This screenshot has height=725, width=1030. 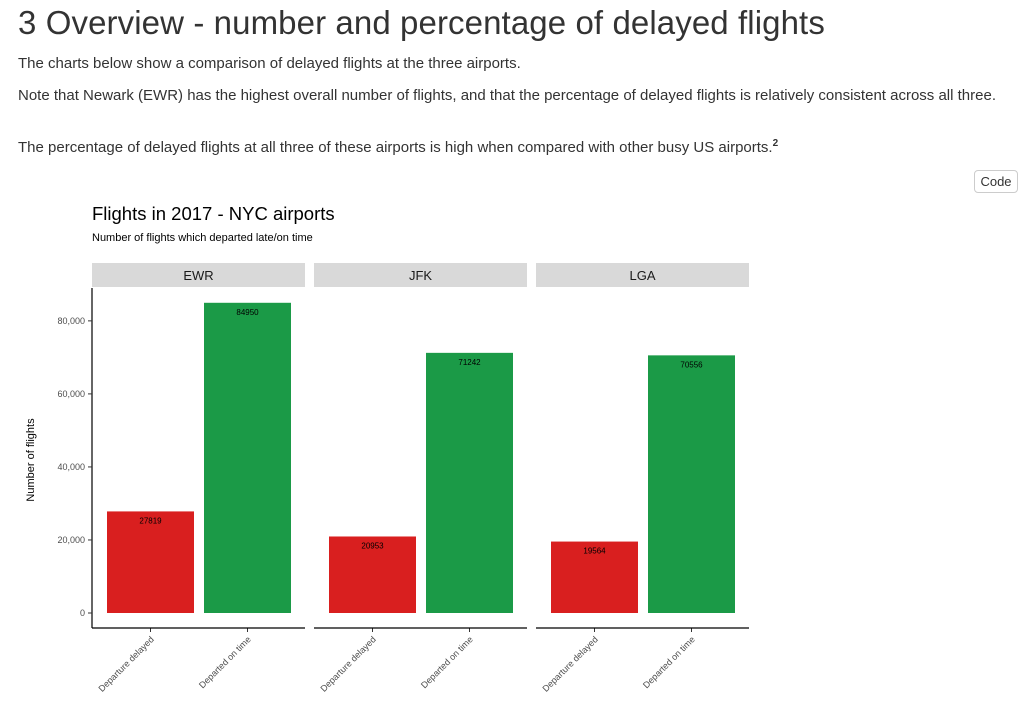 I want to click on y-tick-label: 40,000, so click(x=71, y=467).